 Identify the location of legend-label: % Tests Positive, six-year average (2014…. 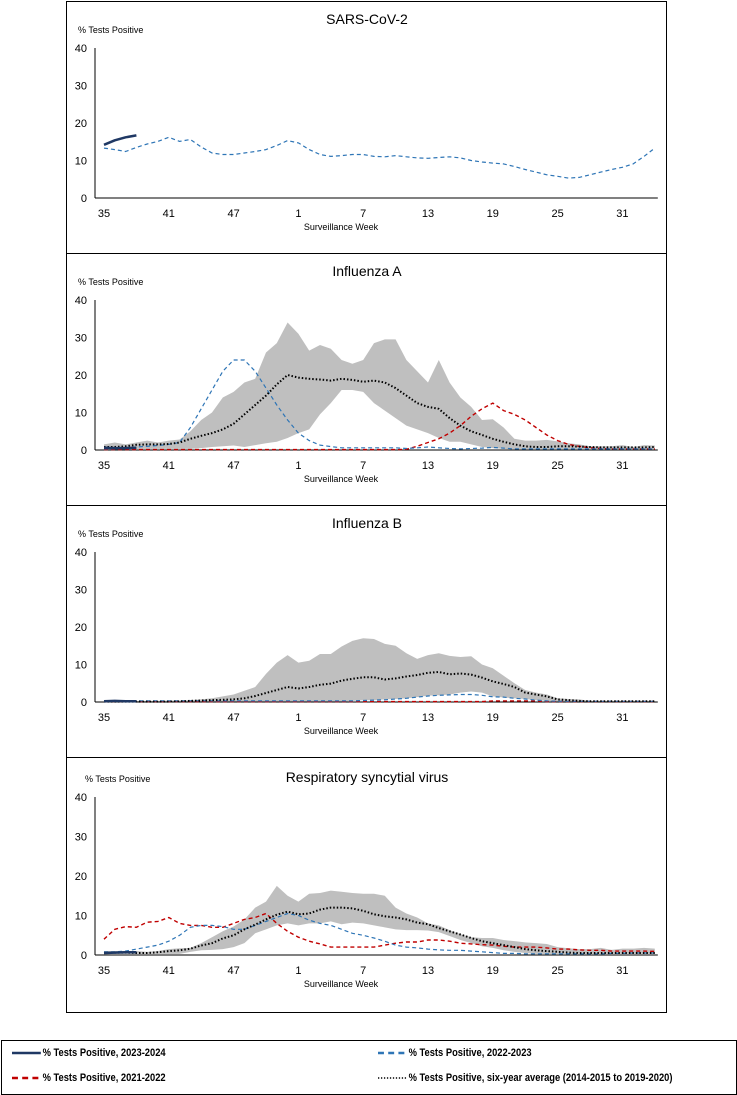
(540, 1078).